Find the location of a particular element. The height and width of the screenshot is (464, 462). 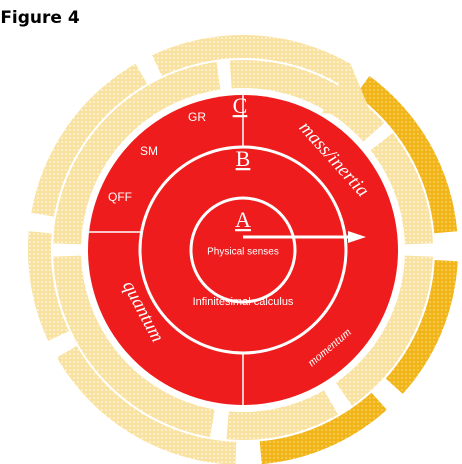

caption-a: Physical senses is located at coordinates (243, 252).